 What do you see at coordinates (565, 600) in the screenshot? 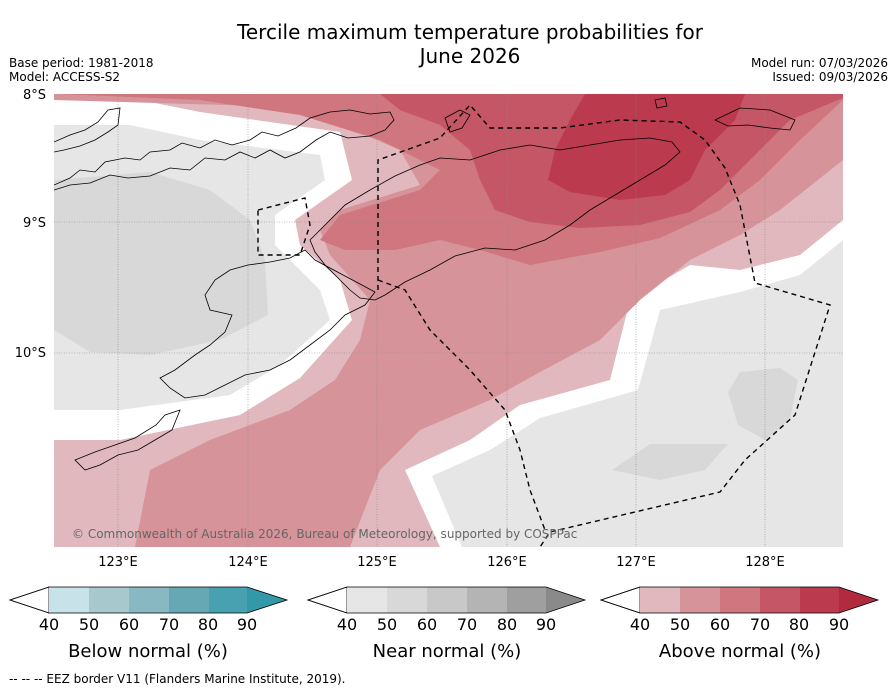
I see `cb-near-arrow-right` at bounding box center [565, 600].